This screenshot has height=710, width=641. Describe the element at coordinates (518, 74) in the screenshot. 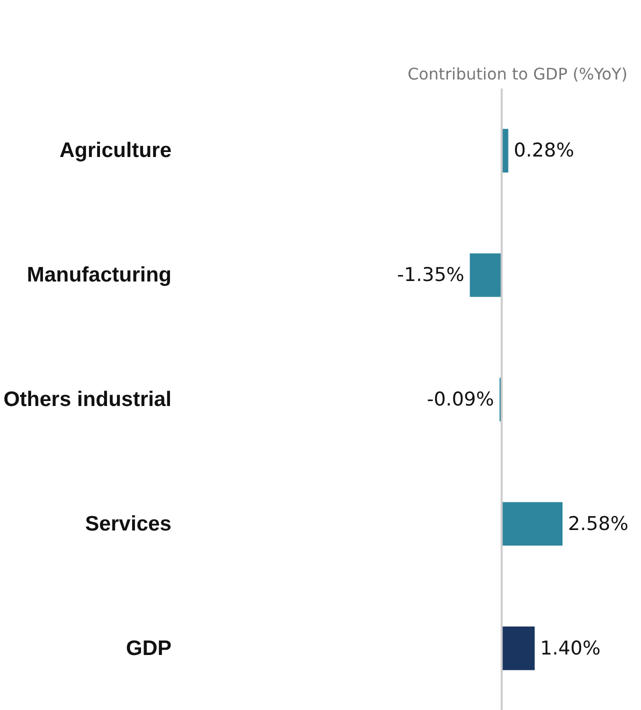

I see `chart-title: Contribution to GDP (%YoY)` at that location.